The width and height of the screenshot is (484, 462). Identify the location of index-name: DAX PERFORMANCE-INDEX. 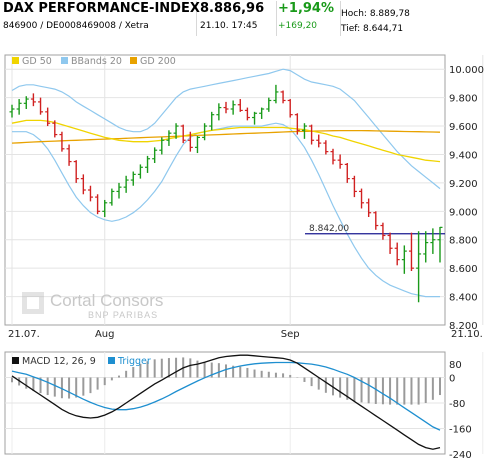
(101, 8).